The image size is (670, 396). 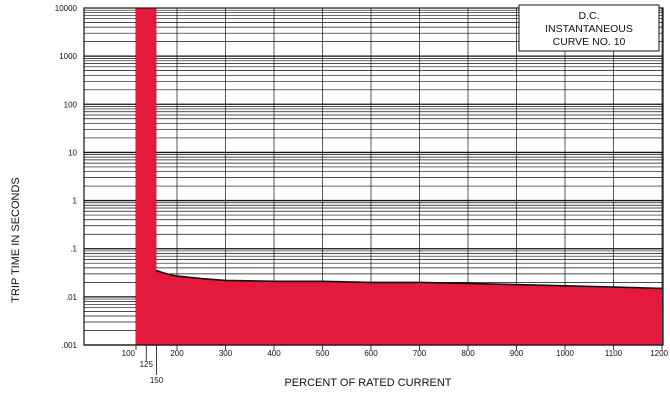 I want to click on y-tick-label: .001, so click(x=69, y=345).